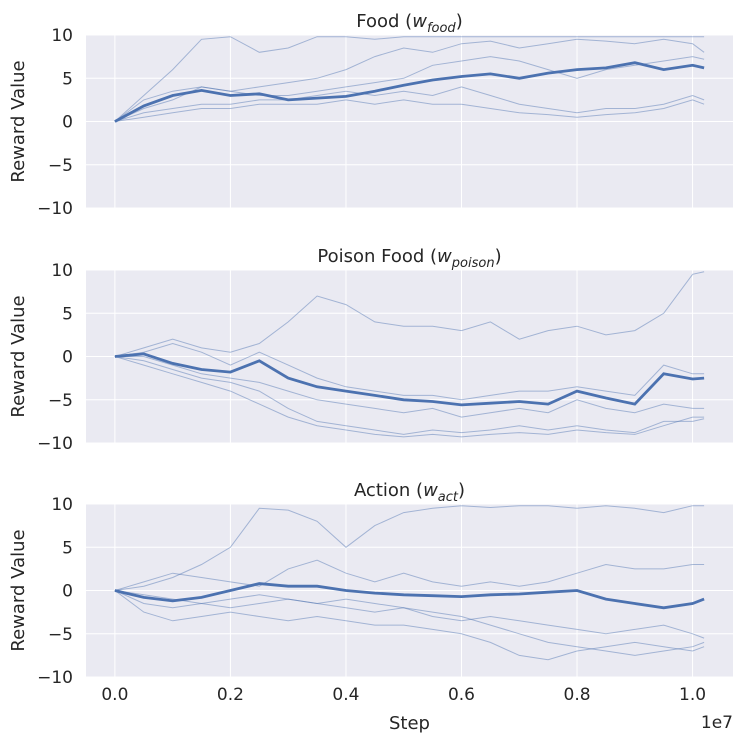 The image size is (742, 742). What do you see at coordinates (345, 695) in the screenshot?
I see `x-tick-label: 0.4` at bounding box center [345, 695].